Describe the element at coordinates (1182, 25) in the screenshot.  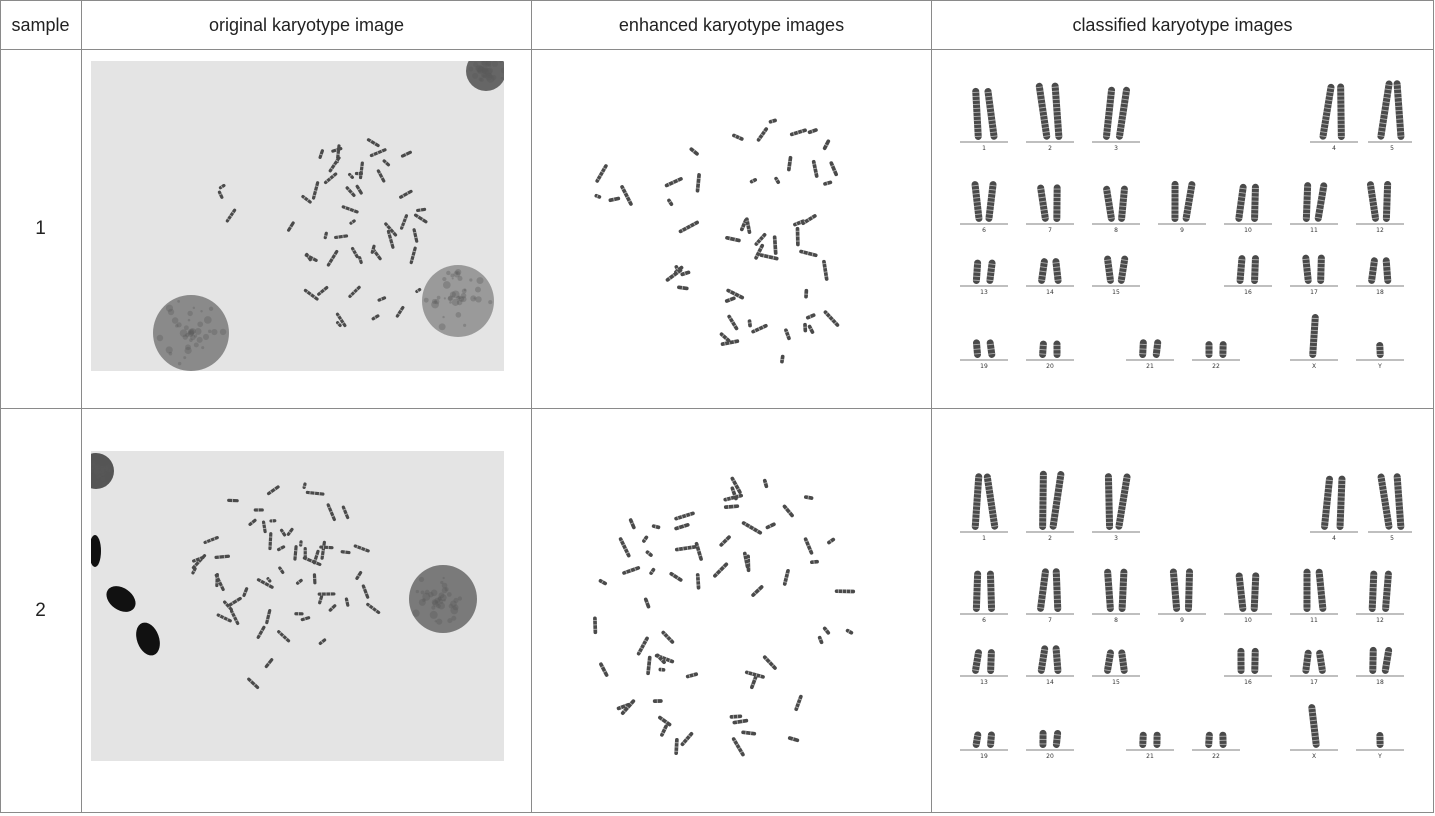
I see `header-classified: classified karyotype images` at that location.